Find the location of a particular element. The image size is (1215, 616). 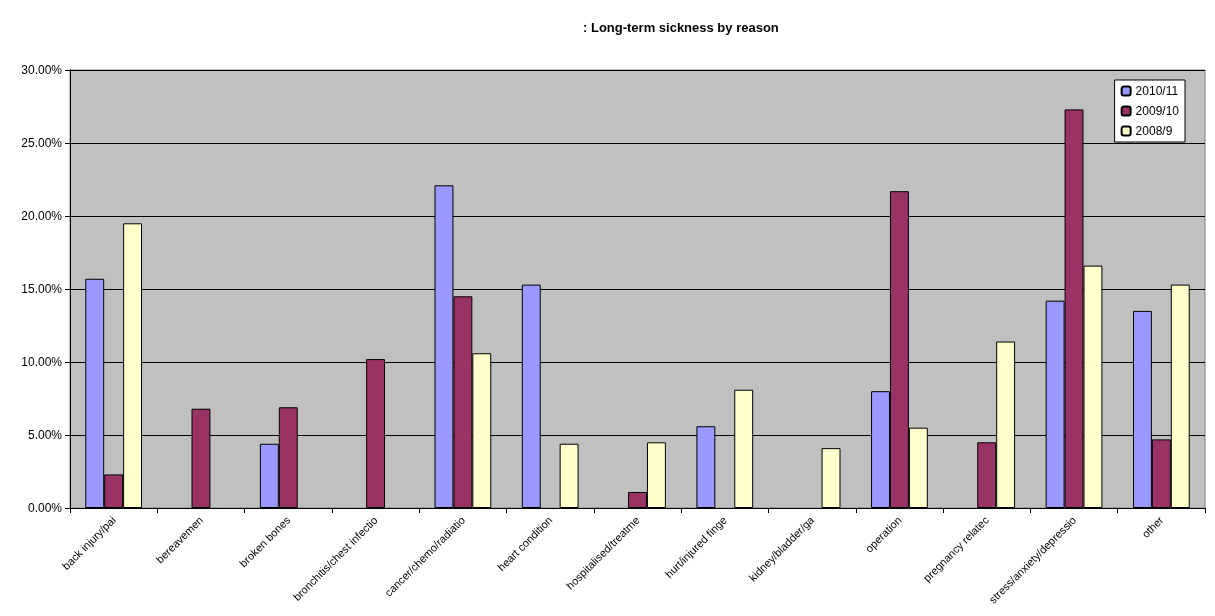

y-tick-label: 0.00% is located at coordinates (45, 508).